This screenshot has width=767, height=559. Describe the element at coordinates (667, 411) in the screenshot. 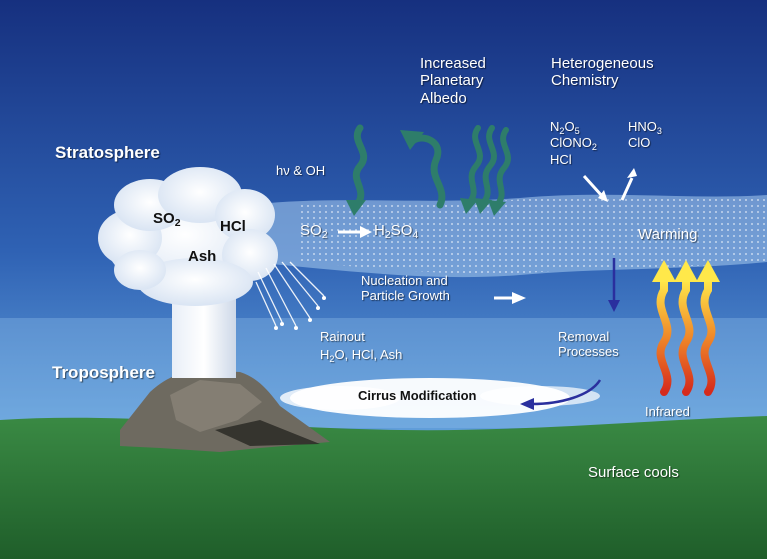

I see `infrared-label: Infrared` at that location.